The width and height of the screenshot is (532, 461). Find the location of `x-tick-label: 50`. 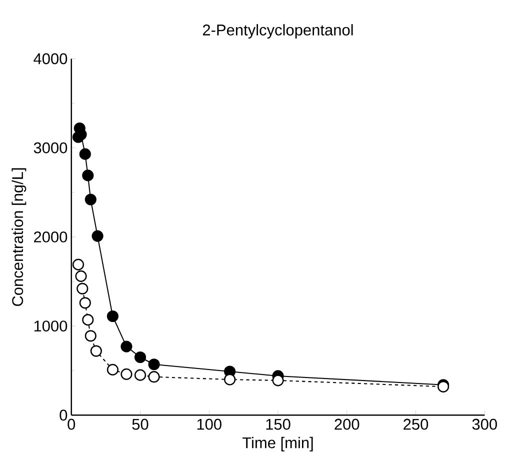

x-tick-label: 50 is located at coordinates (140, 424).